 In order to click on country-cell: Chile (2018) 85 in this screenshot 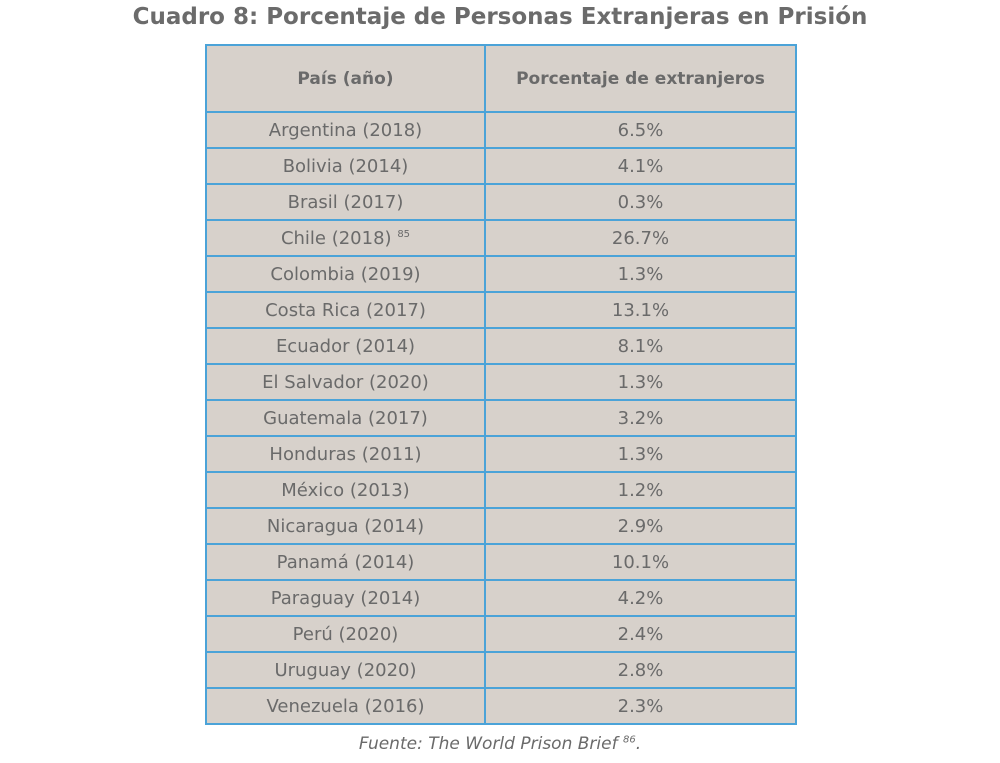, I will do `click(345, 238)`.